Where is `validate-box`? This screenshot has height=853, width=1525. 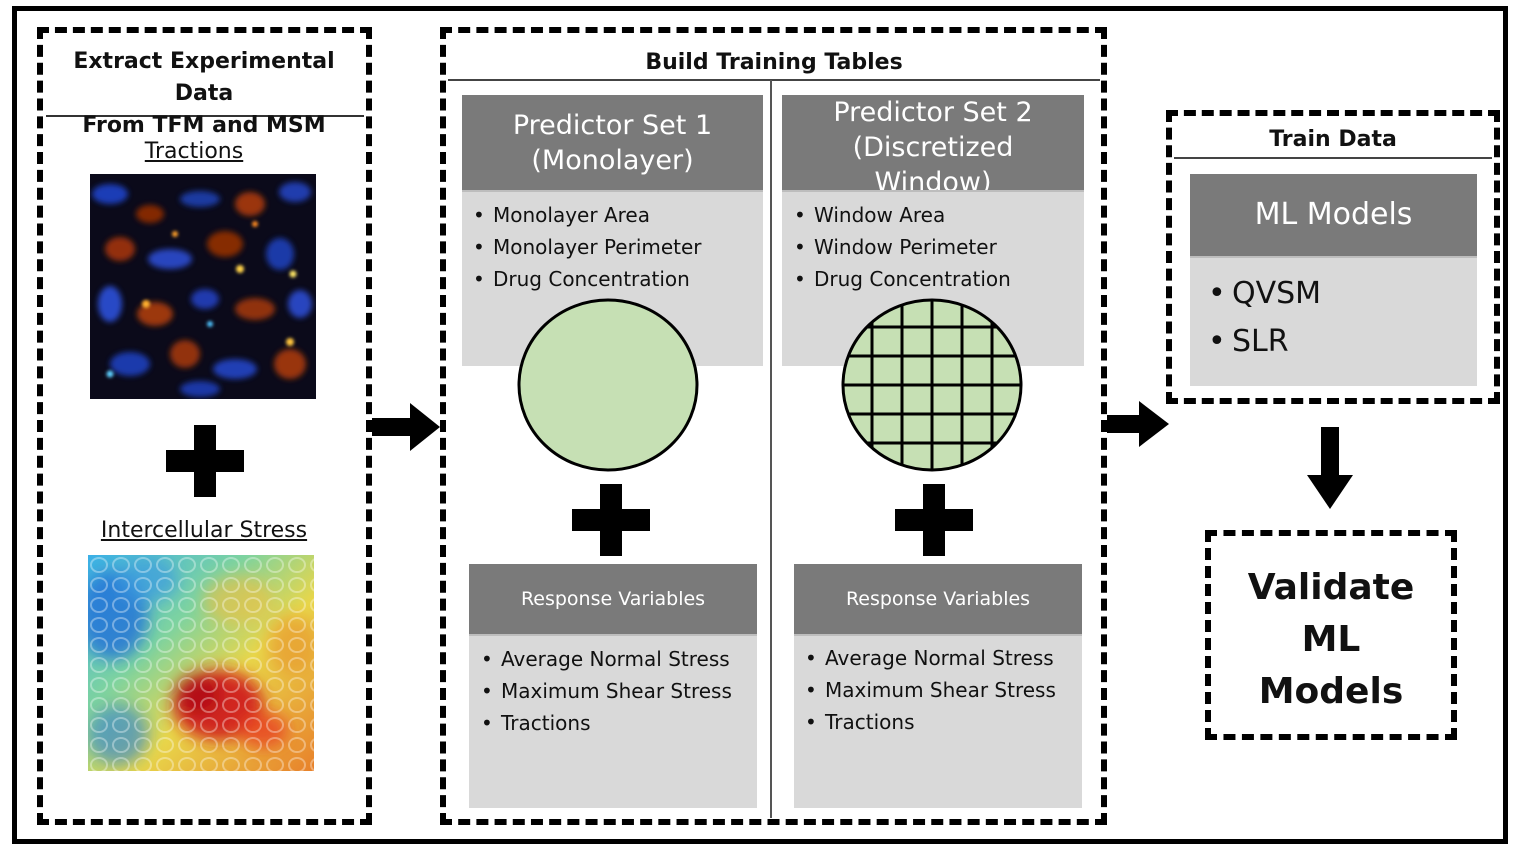 validate-box is located at coordinates (1331, 635).